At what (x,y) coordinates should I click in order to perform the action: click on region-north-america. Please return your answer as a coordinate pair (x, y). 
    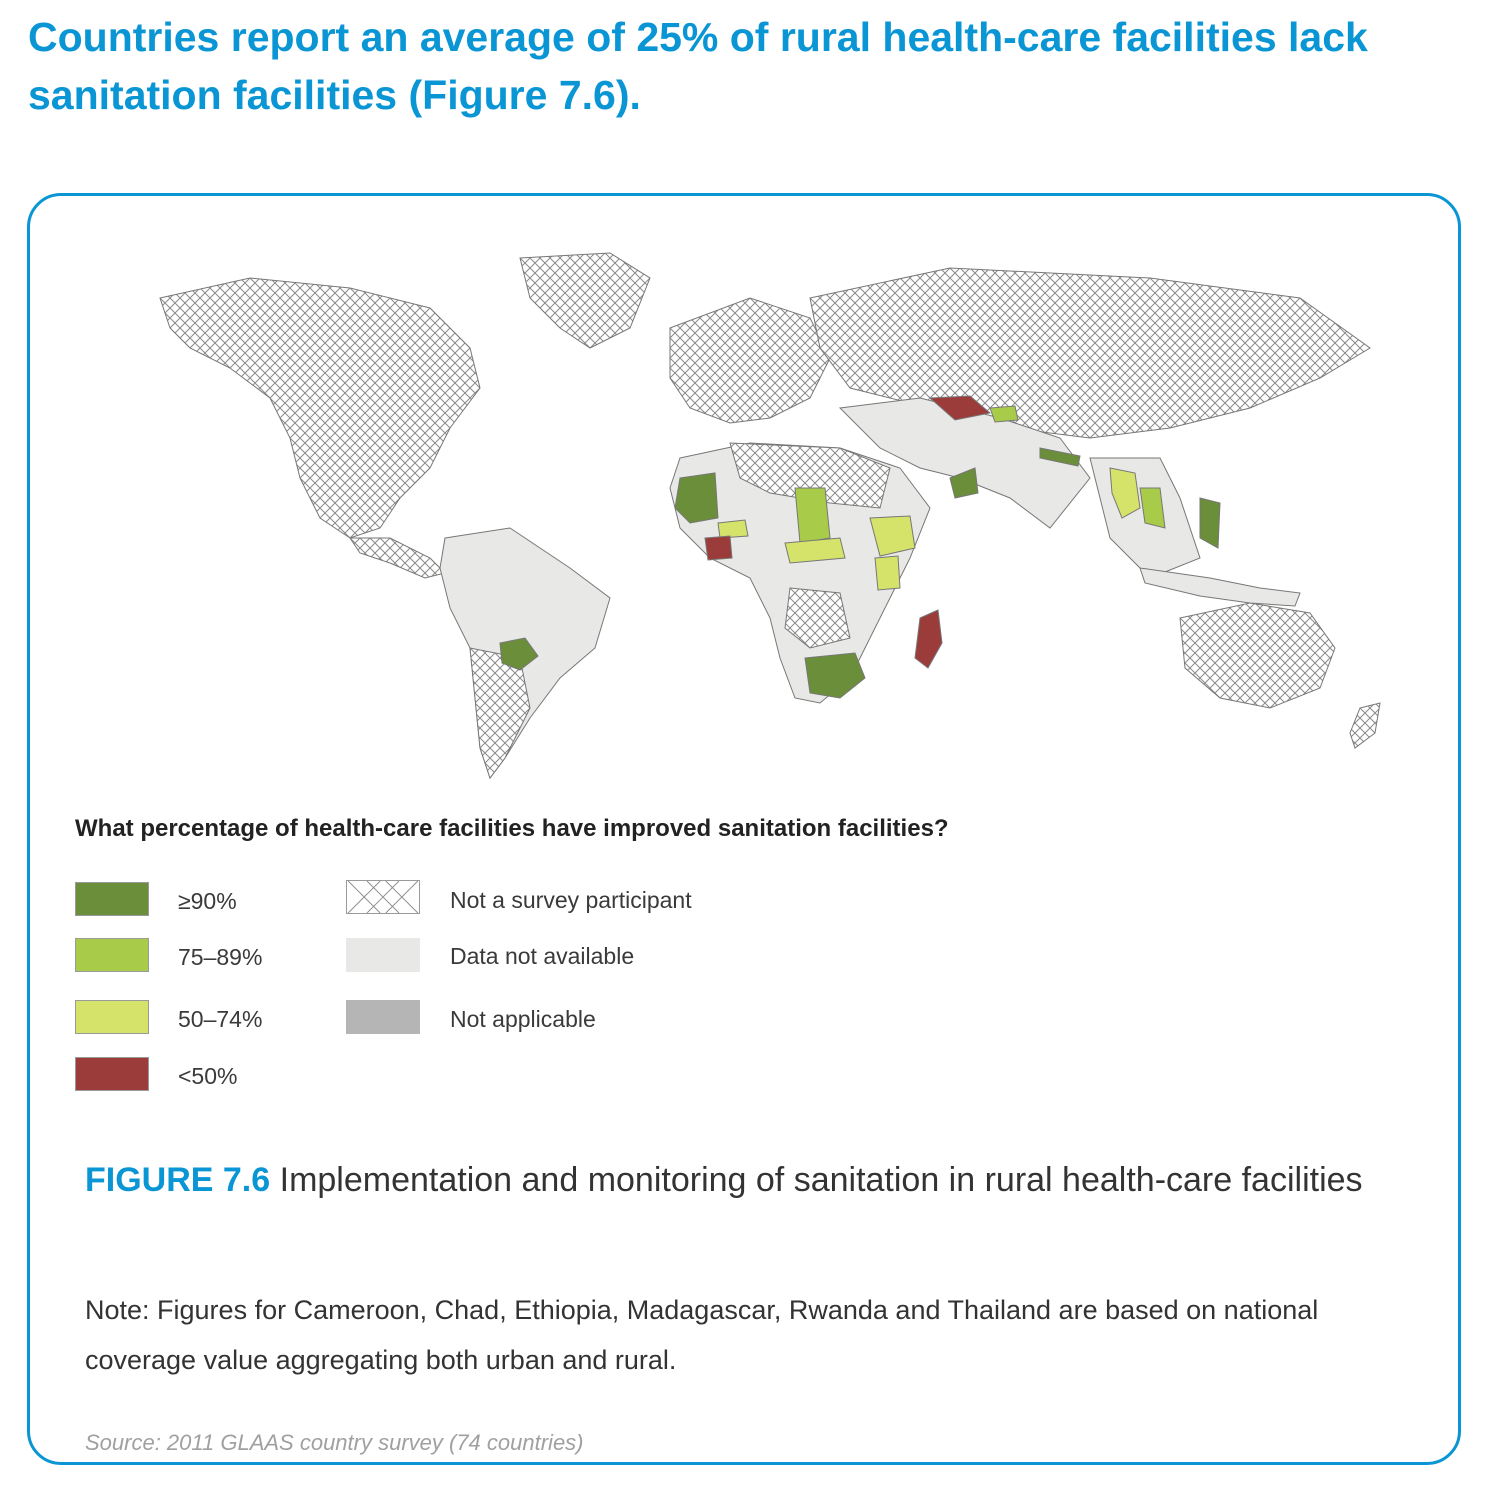
    Looking at the image, I should click on (320, 408).